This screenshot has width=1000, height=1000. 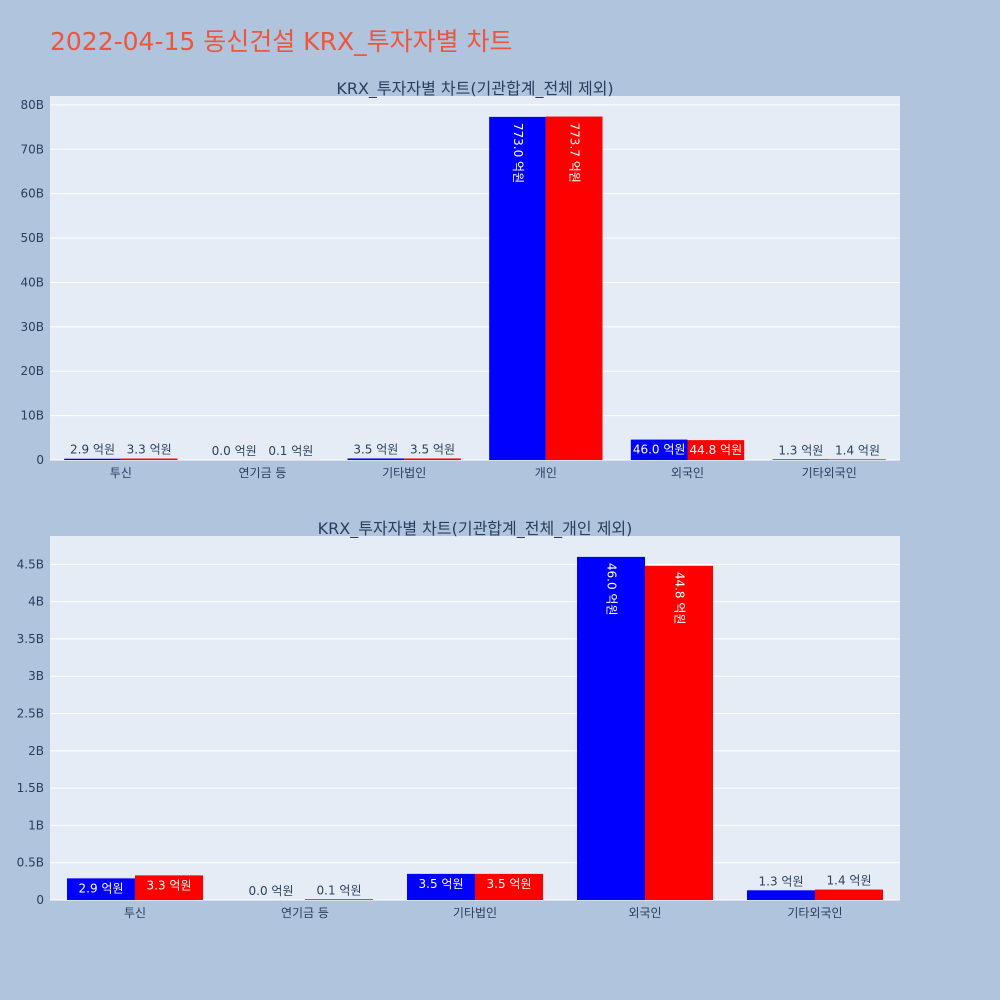 What do you see at coordinates (32, 327) in the screenshot?
I see `y-tick-label: 30B` at bounding box center [32, 327].